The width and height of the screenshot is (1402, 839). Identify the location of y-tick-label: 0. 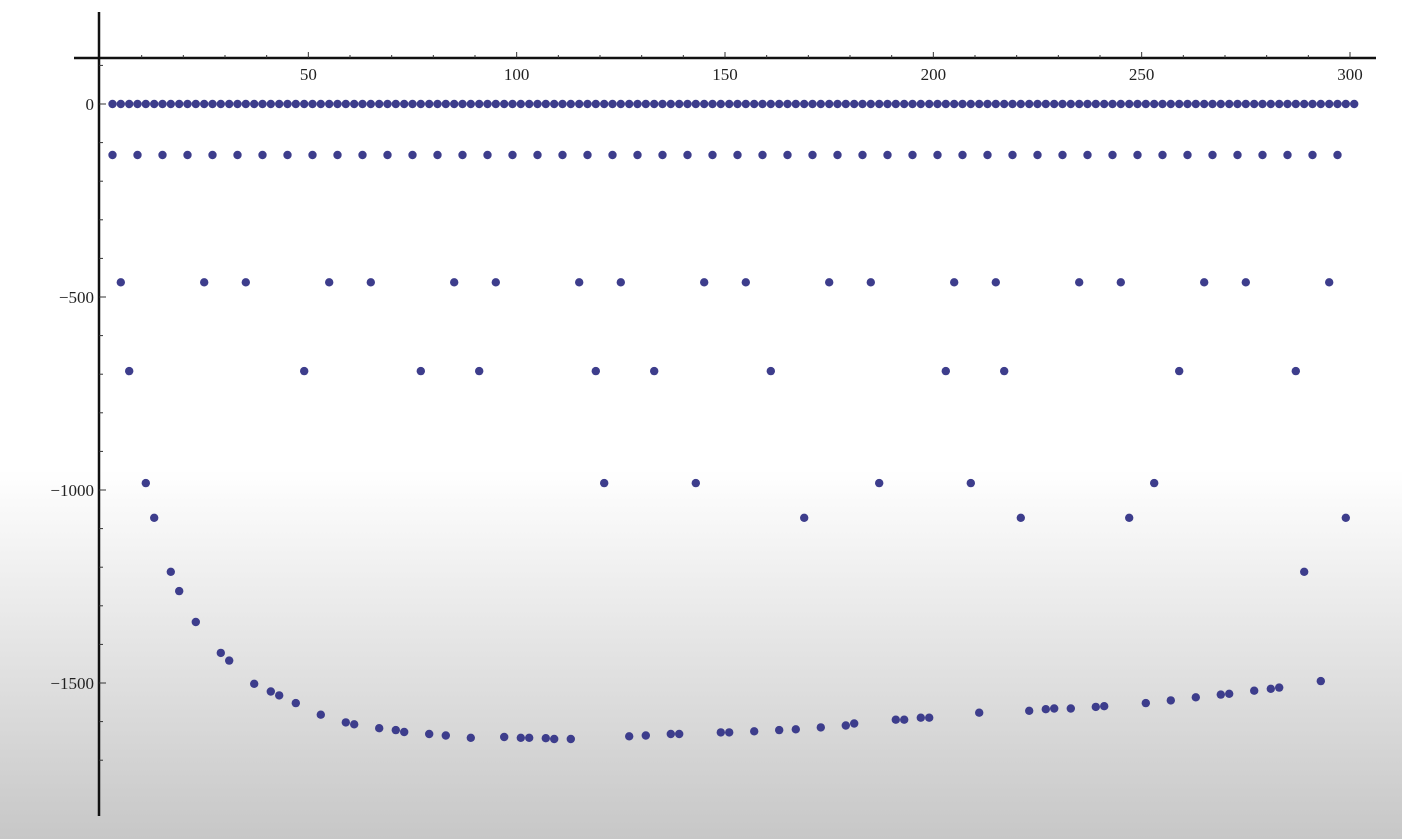
(90, 104).